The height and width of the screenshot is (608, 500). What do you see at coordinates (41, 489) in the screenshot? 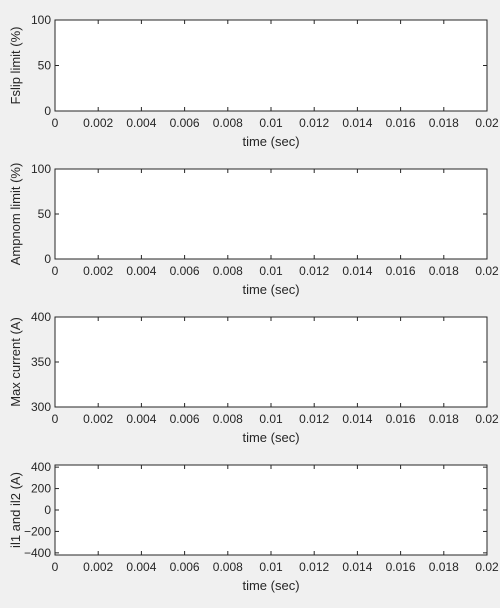
I see `y-tick-label: 200` at bounding box center [41, 489].